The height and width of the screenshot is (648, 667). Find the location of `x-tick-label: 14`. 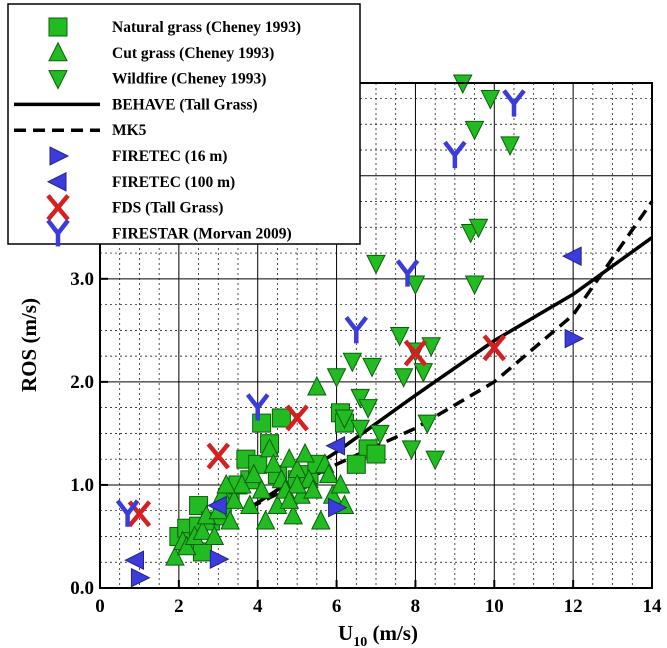

x-tick-label: 14 is located at coordinates (653, 606).